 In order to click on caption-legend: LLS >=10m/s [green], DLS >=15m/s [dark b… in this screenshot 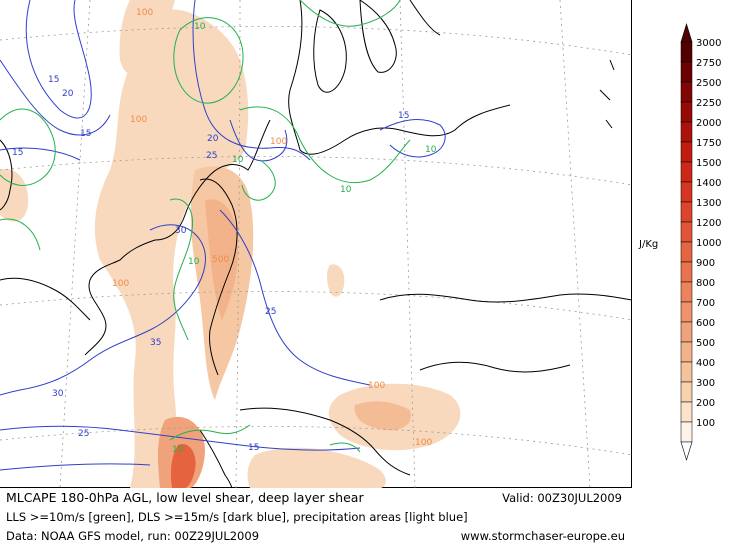, I will do `click(237, 517)`.